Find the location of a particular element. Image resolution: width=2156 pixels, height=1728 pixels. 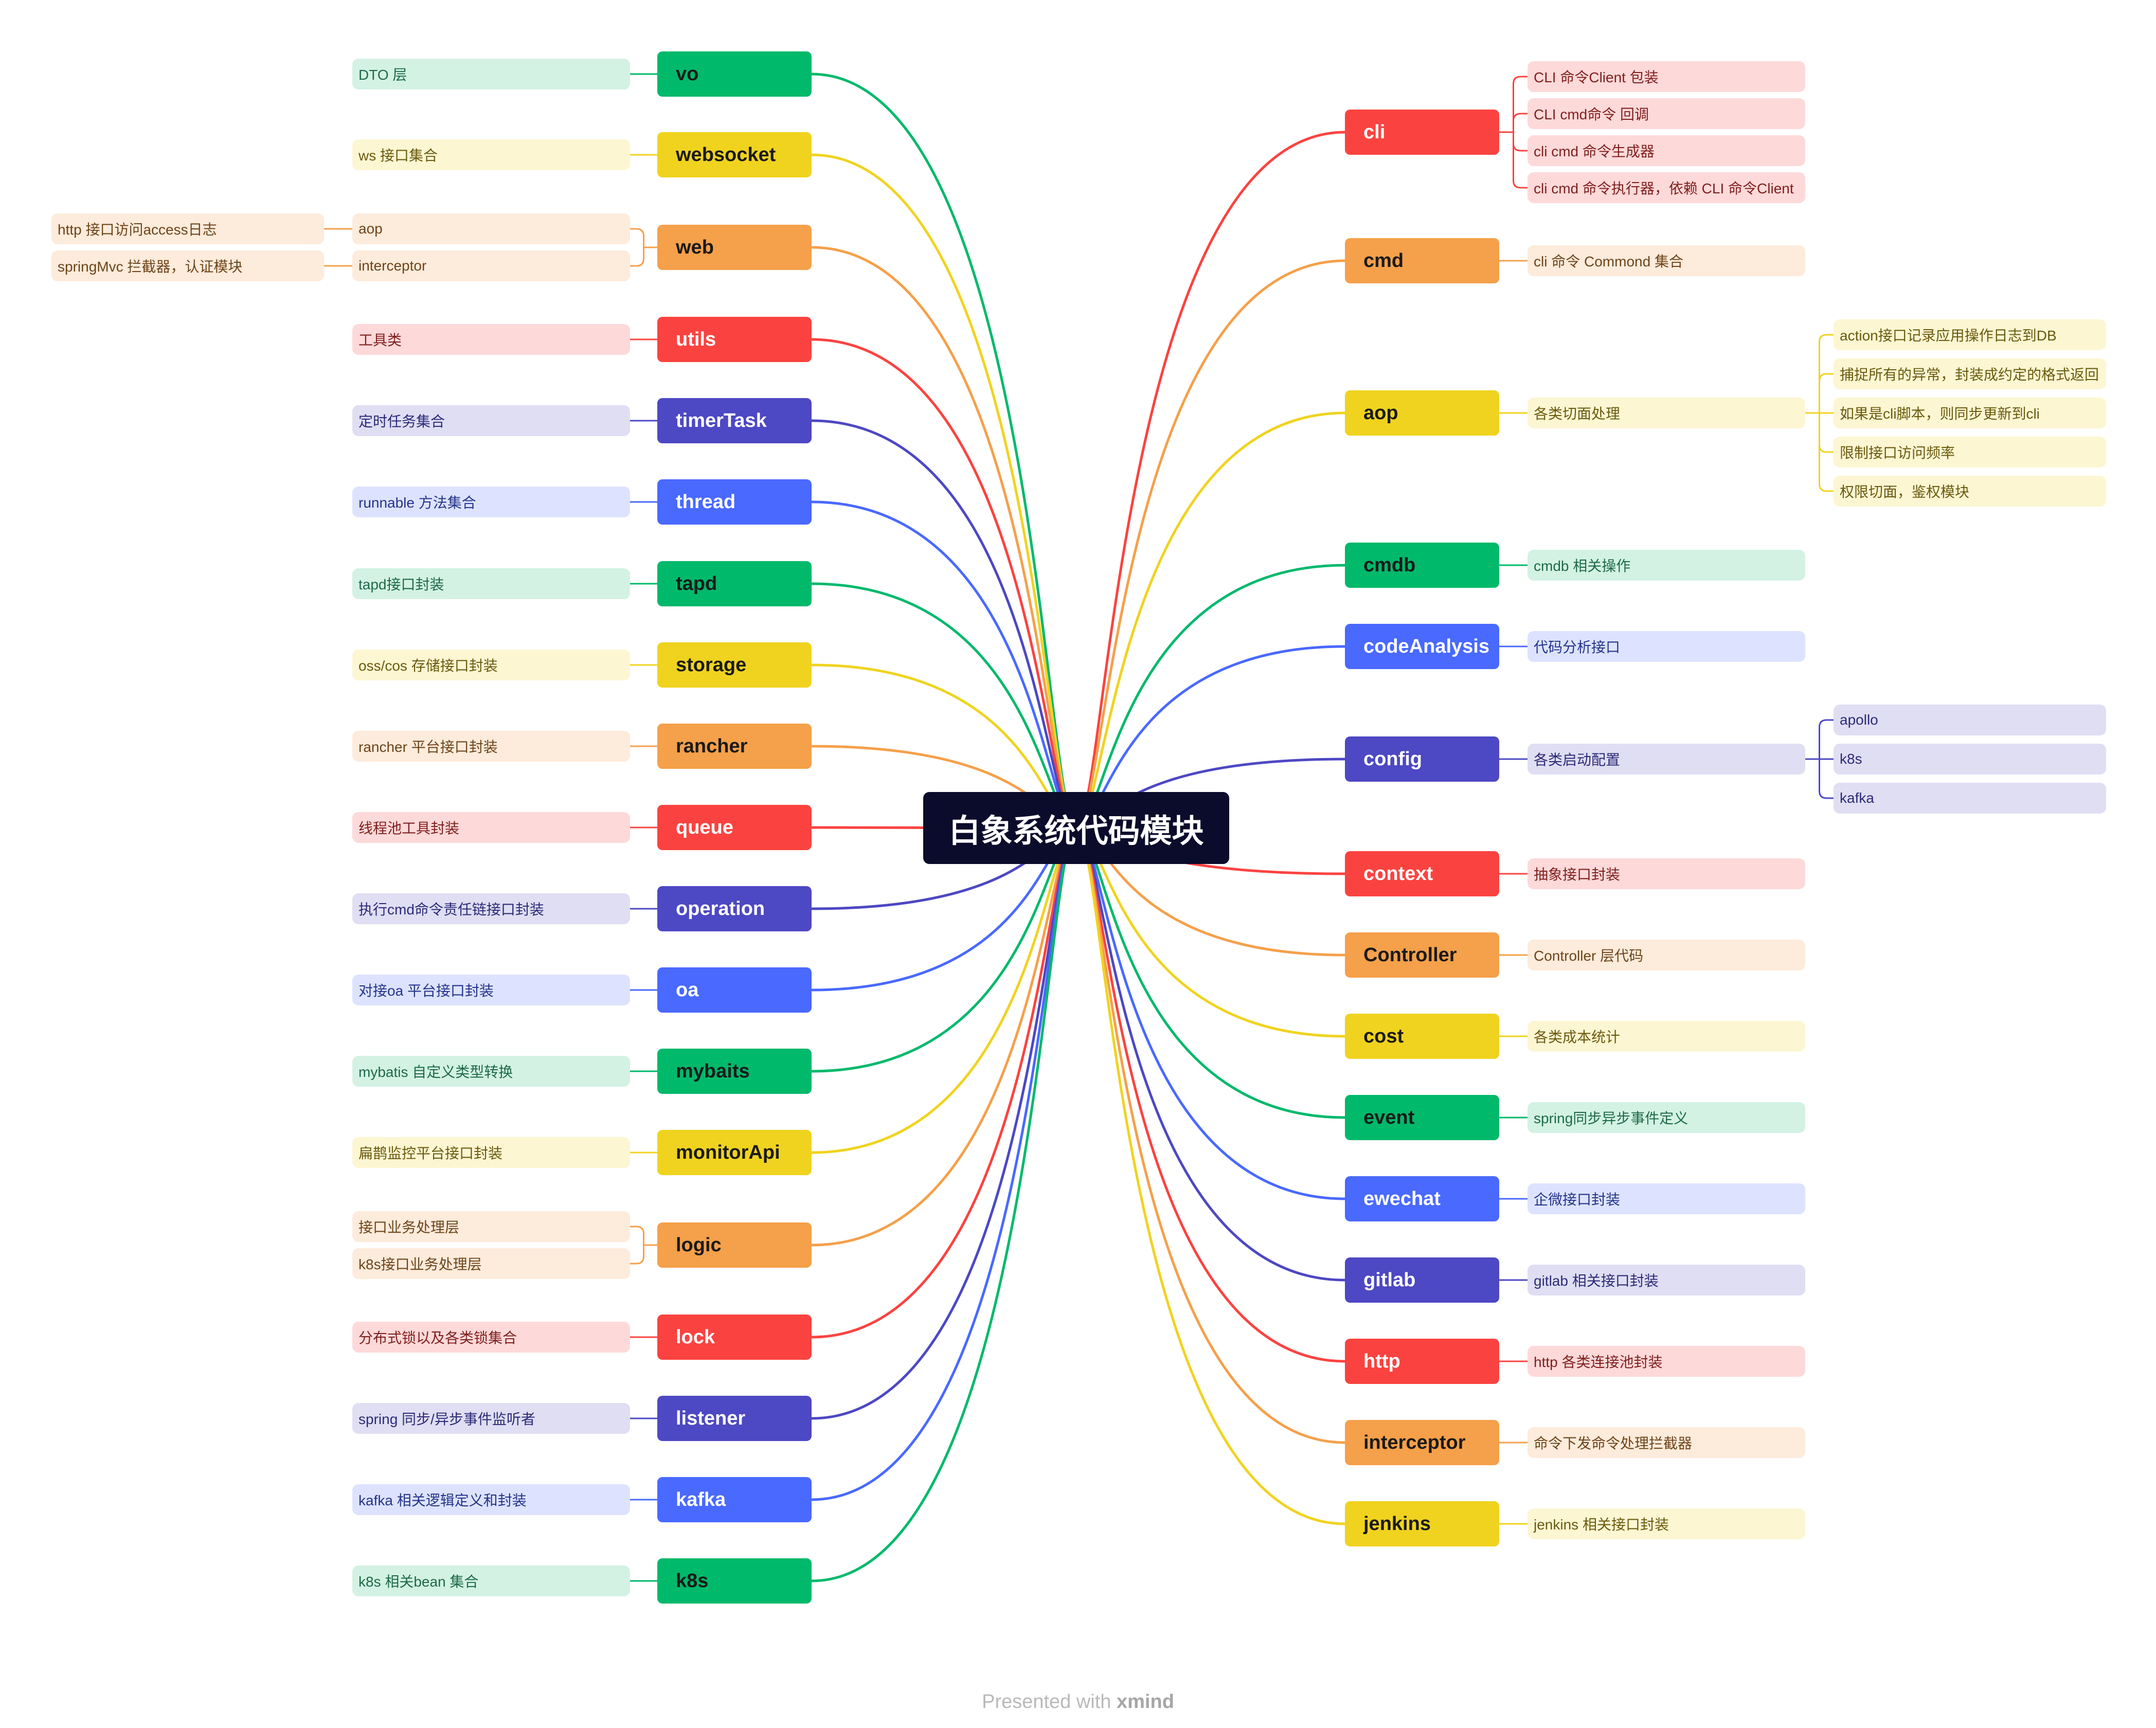

topic-monitorapi: monitorApi is located at coordinates (734, 1152).